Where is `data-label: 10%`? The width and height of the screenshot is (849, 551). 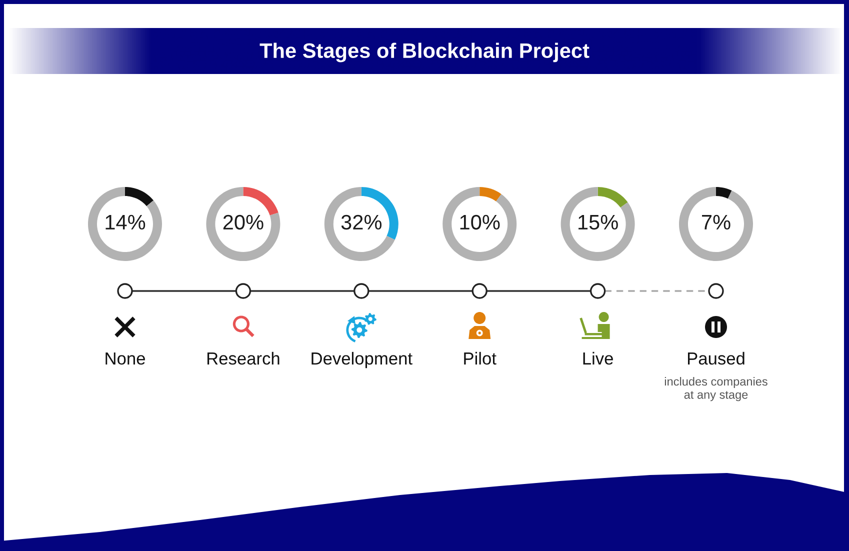
data-label: 10% is located at coordinates (480, 222).